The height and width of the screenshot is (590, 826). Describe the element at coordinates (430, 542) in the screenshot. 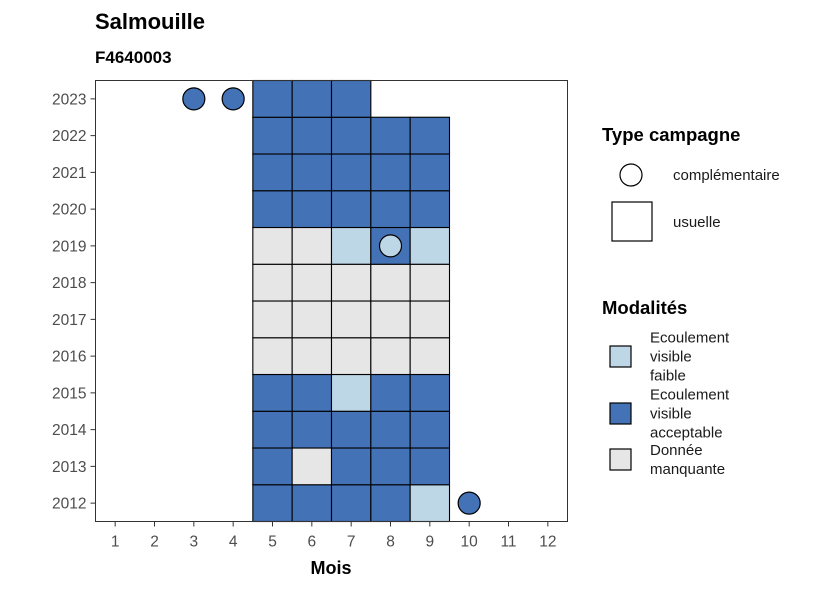

I see `x-tick-label-9: 9` at that location.